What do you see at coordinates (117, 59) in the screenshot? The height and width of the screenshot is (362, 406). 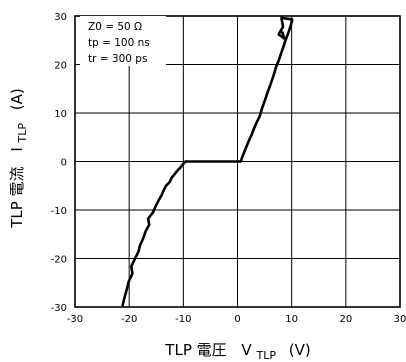 I see `annotation-tr: tr = 300 ps` at bounding box center [117, 59].